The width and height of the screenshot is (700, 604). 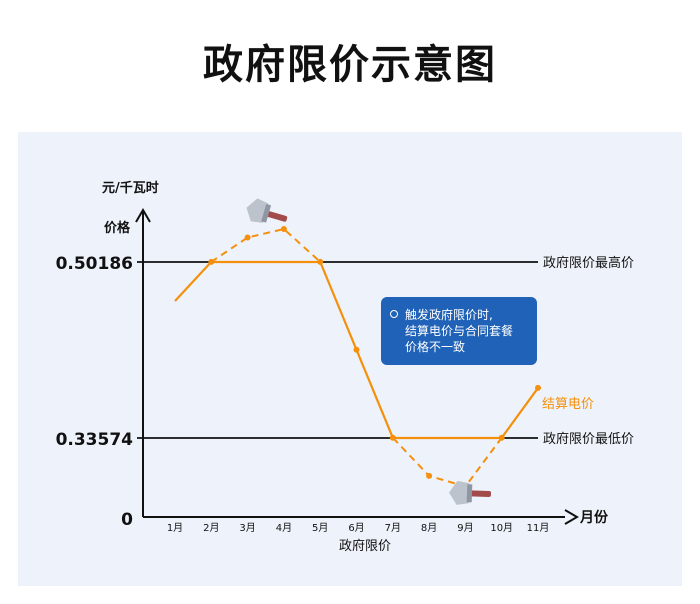 What do you see at coordinates (588, 263) in the screenshot?
I see `cap-high-name-label: 政府限价最高价` at bounding box center [588, 263].